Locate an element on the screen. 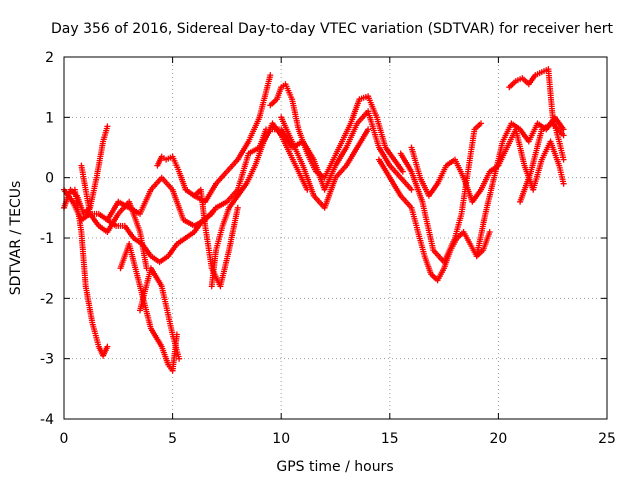 Image resolution: width=640 pixels, height=480 pixels. y-tick-label: -1 is located at coordinates (47, 239).